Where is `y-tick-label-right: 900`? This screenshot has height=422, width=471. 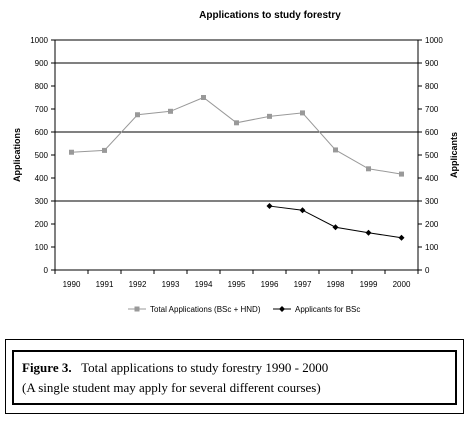 y-tick-label-right: 900 is located at coordinates (432, 63).